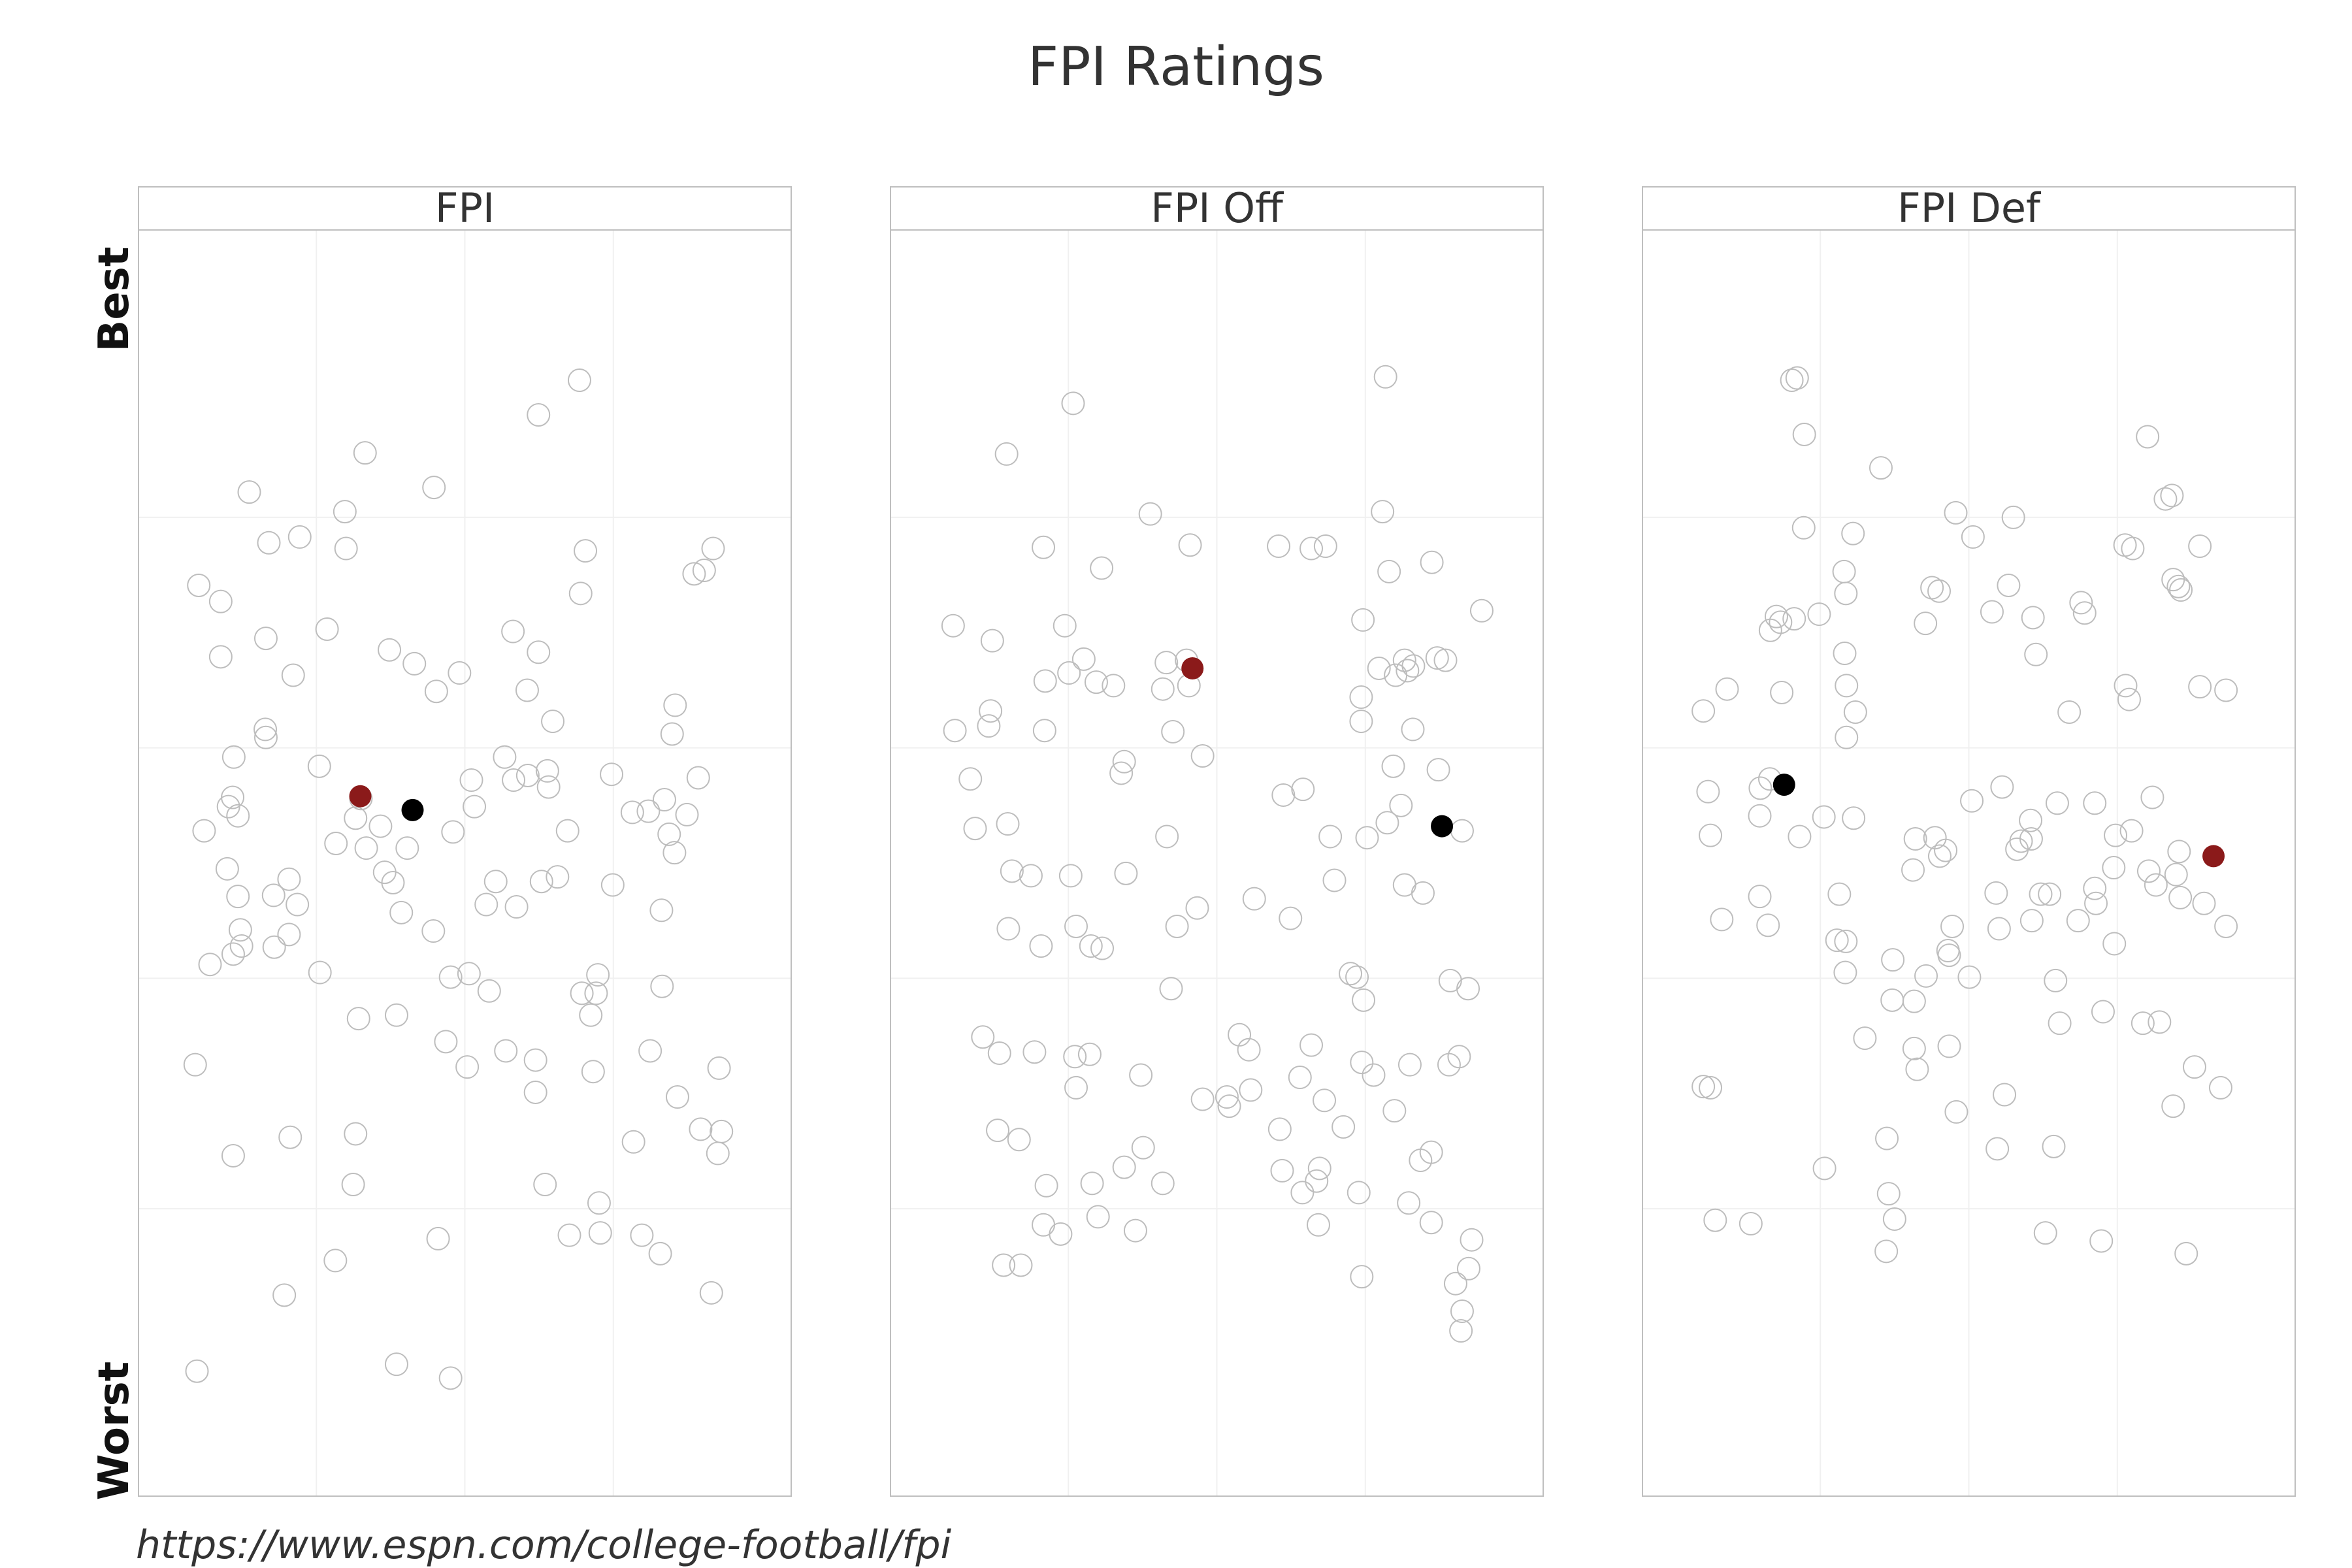  I want to click on y-label-best: Best, so click(114, 299).